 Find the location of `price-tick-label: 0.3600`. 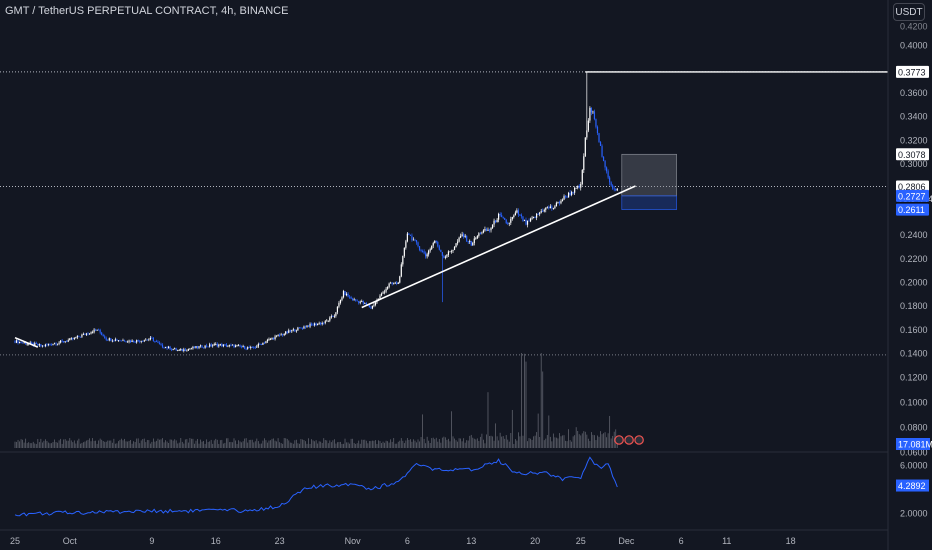

price-tick-label: 0.3600 is located at coordinates (914, 93).